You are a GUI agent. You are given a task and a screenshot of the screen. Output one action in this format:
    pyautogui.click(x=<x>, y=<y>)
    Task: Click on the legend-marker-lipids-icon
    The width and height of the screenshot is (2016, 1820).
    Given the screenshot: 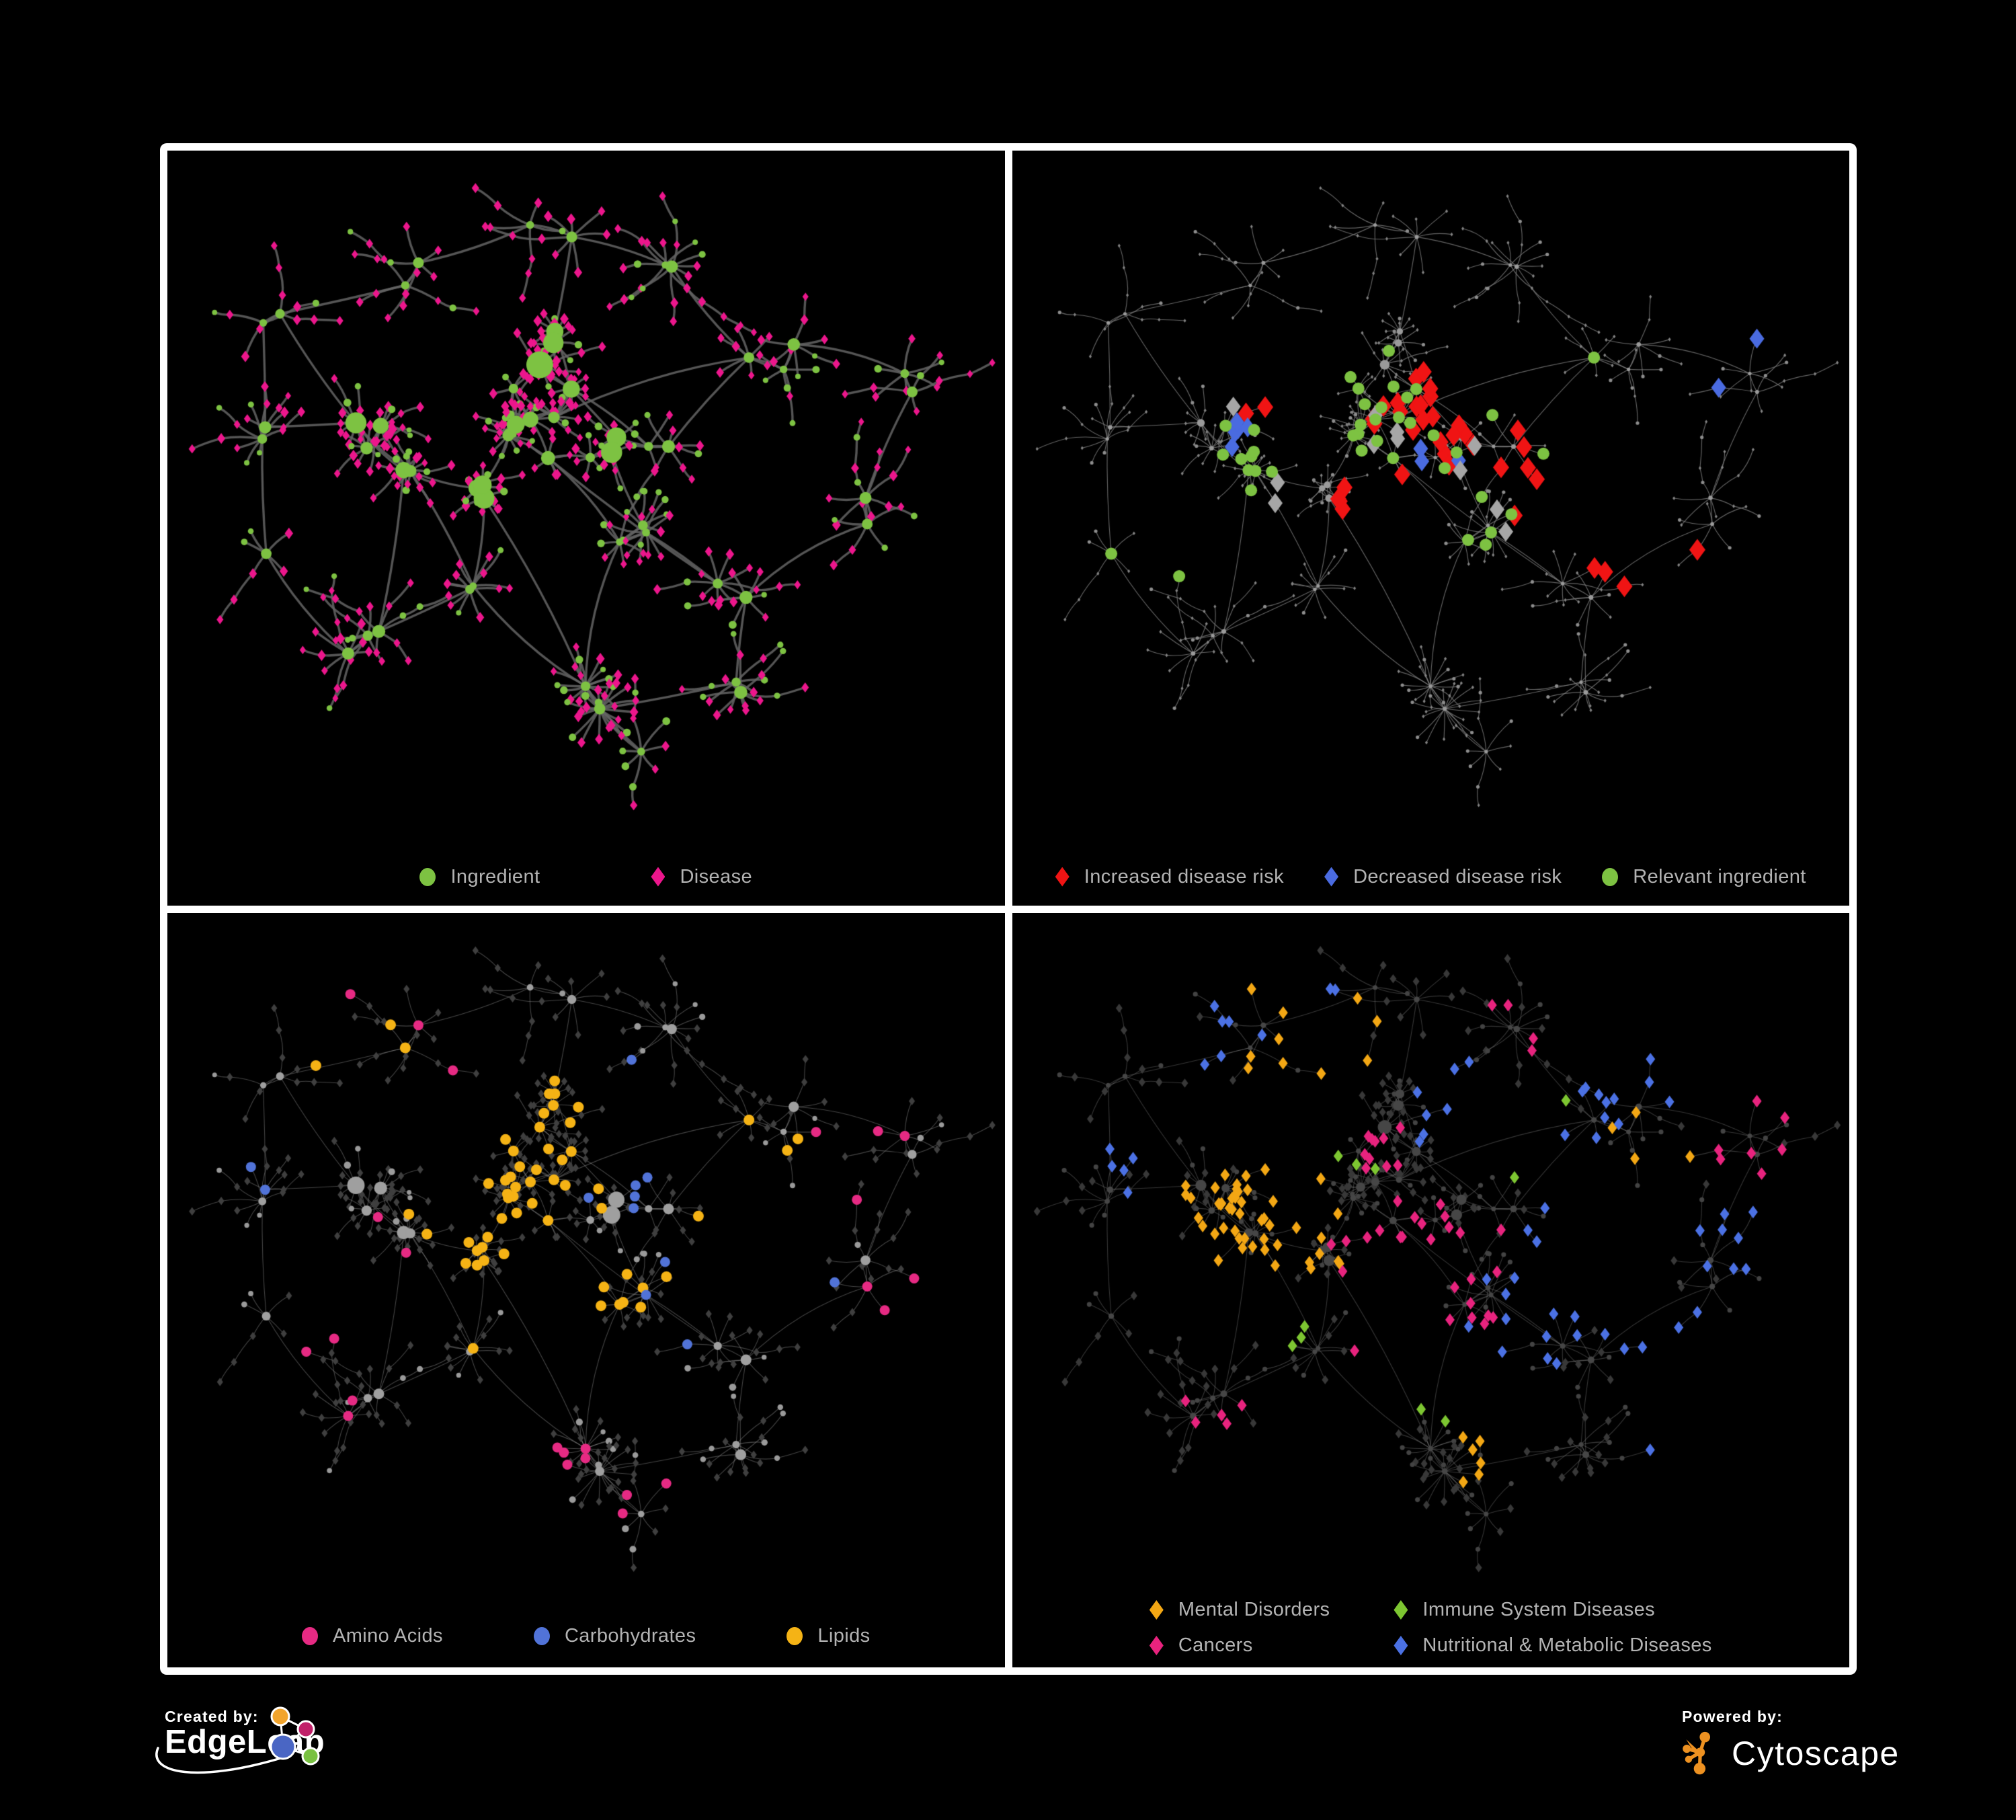 What is the action you would take?
    pyautogui.click(x=795, y=1636)
    